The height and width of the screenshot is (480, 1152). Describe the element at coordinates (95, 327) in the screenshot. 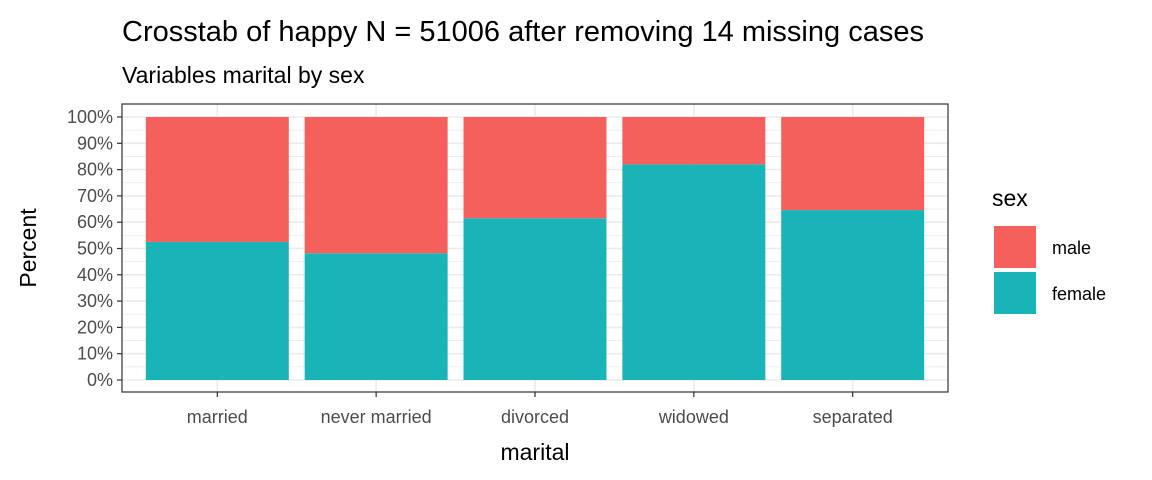

I see `y-tick-label: 20%` at that location.